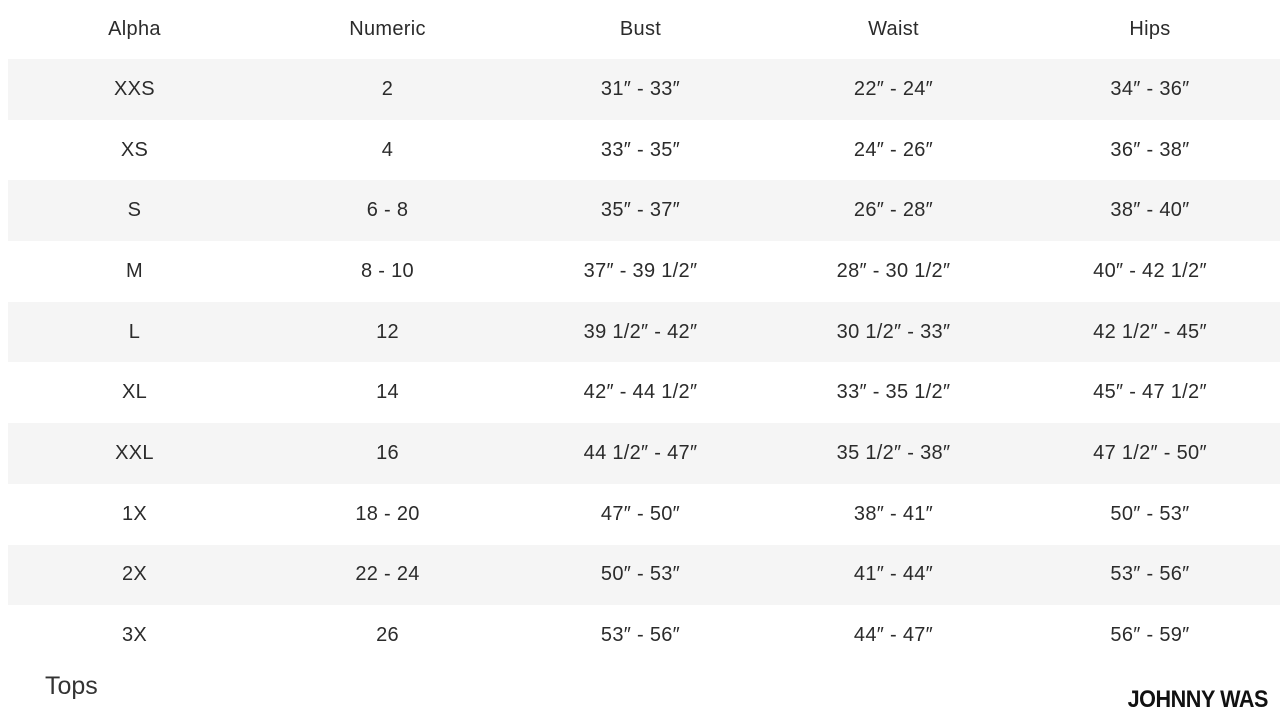  Describe the element at coordinates (387, 331) in the screenshot. I see `table-cell: 12` at that location.